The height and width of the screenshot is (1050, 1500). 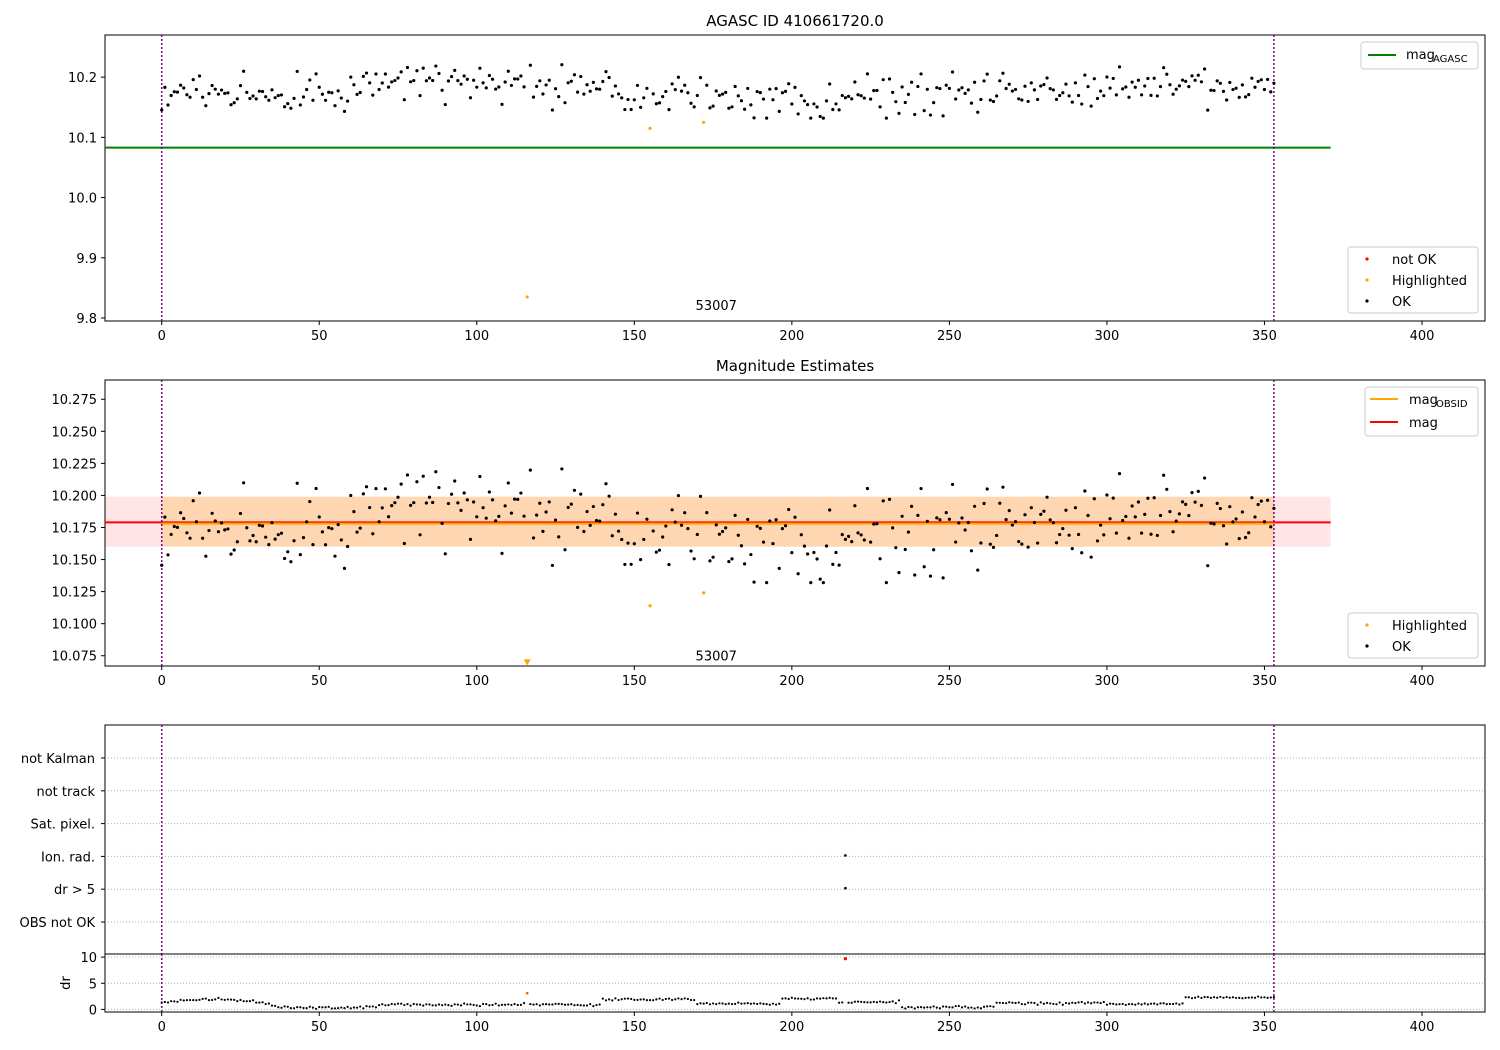 What do you see at coordinates (845, 888) in the screenshot?
I see `flag-point` at bounding box center [845, 888].